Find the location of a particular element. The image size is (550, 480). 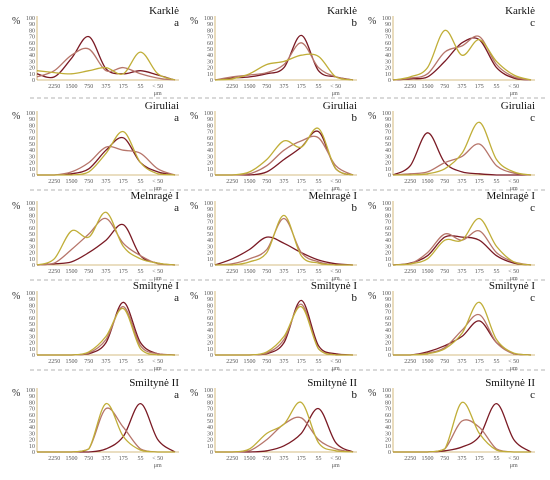

panel-letter: a is located at coordinates (176, 23).